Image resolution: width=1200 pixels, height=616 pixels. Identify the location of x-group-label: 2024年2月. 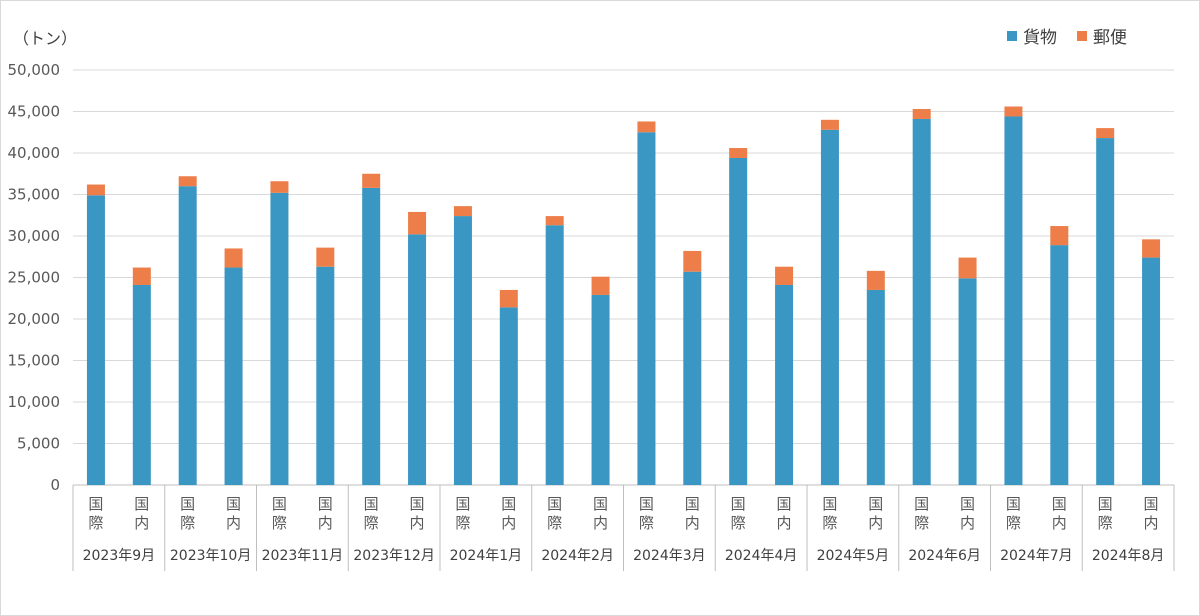
(577, 556).